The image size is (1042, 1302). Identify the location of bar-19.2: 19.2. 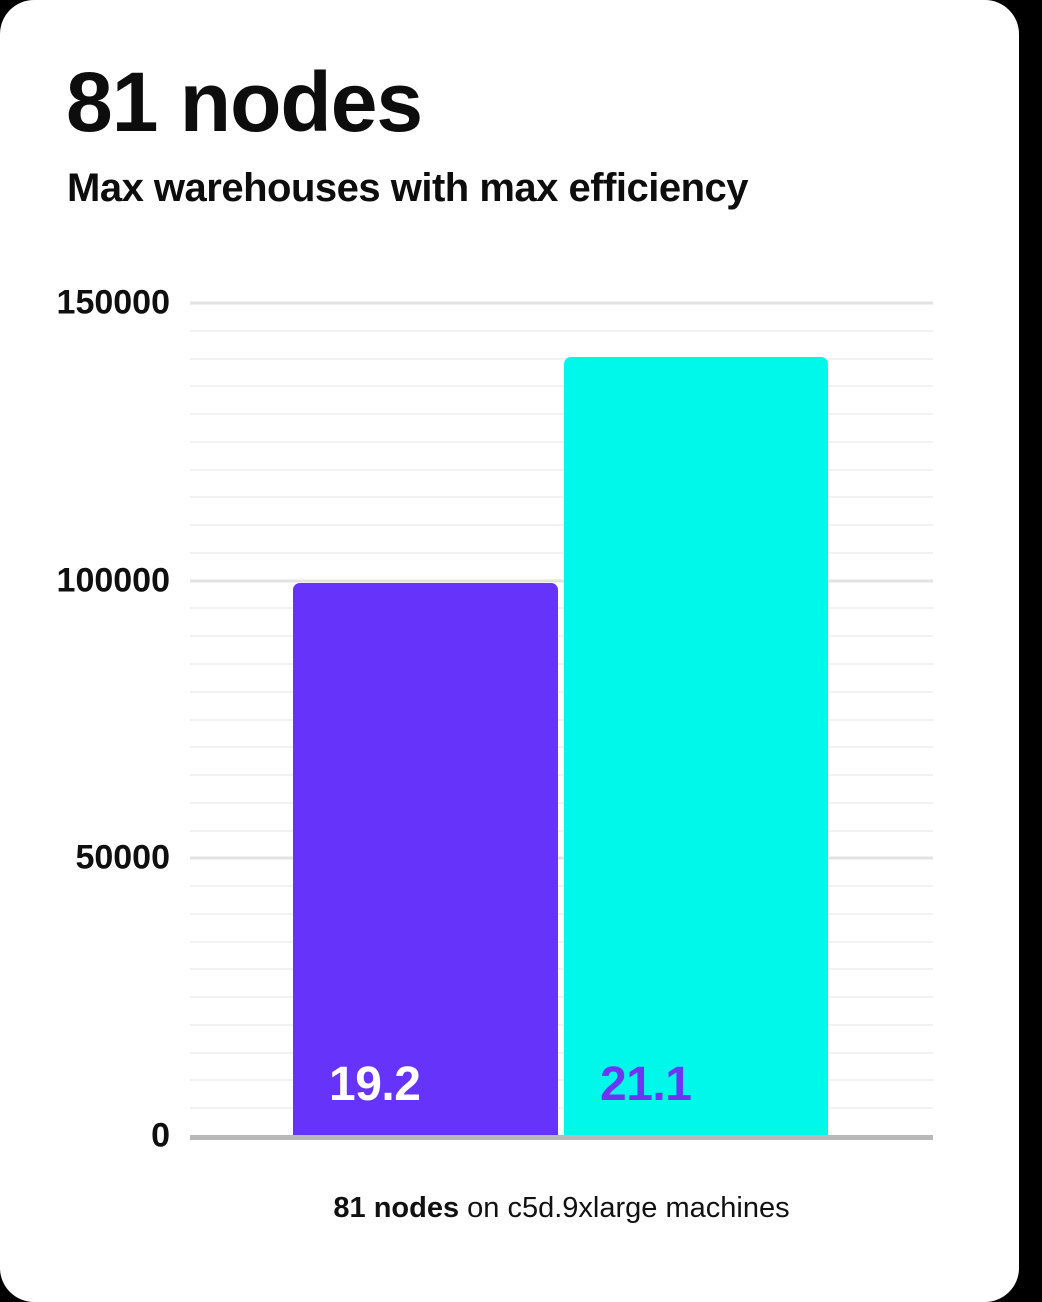
(425, 859).